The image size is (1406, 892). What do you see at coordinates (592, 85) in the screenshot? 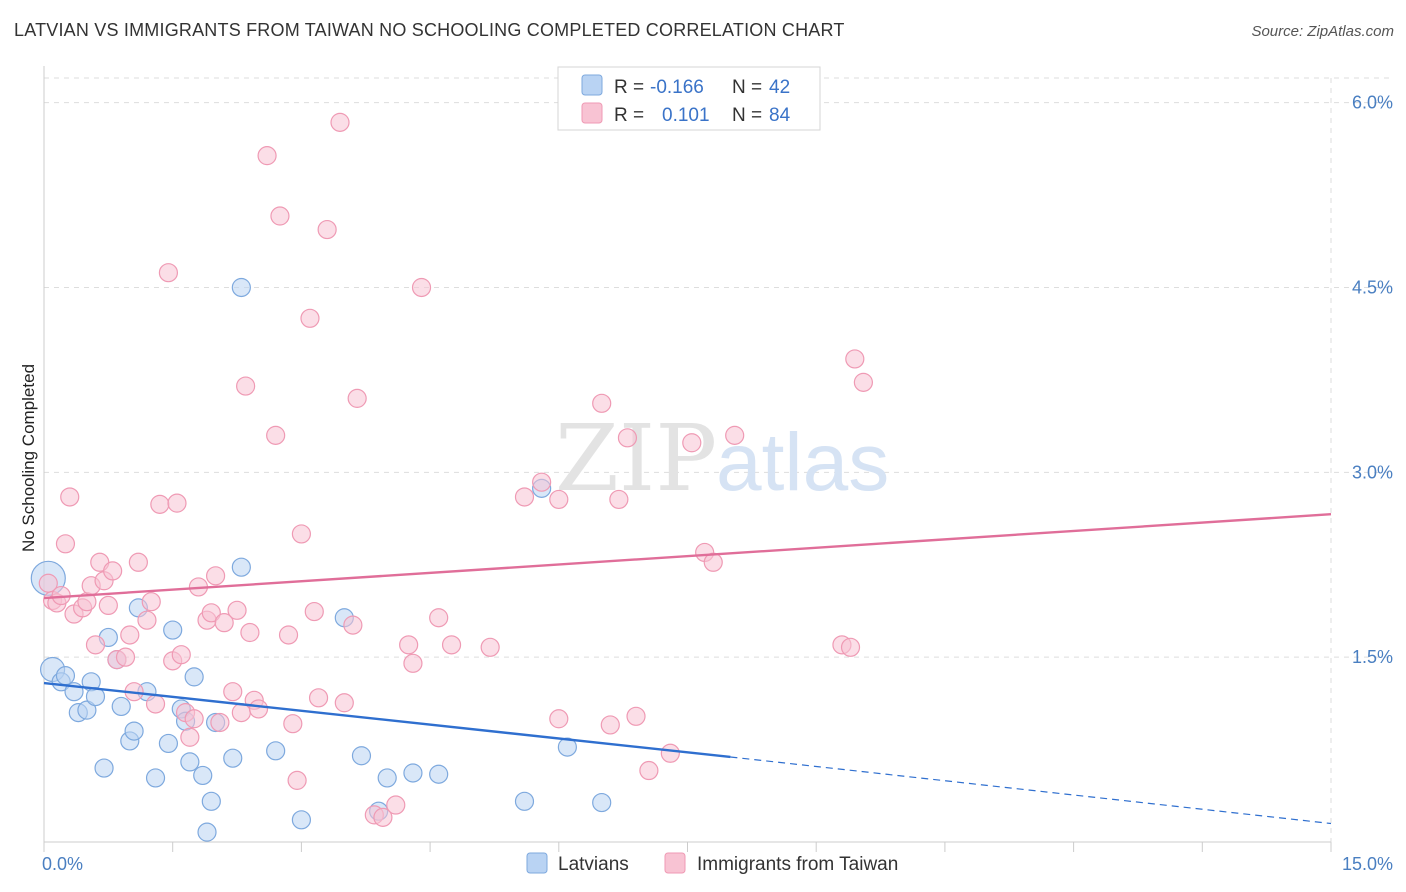
I see `legend-swatch-latvians` at bounding box center [592, 85].